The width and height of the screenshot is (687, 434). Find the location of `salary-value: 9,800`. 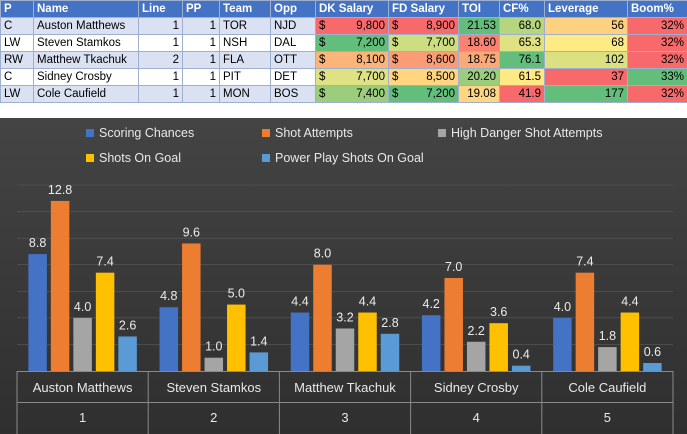

salary-value: 9,800 is located at coordinates (370, 26).